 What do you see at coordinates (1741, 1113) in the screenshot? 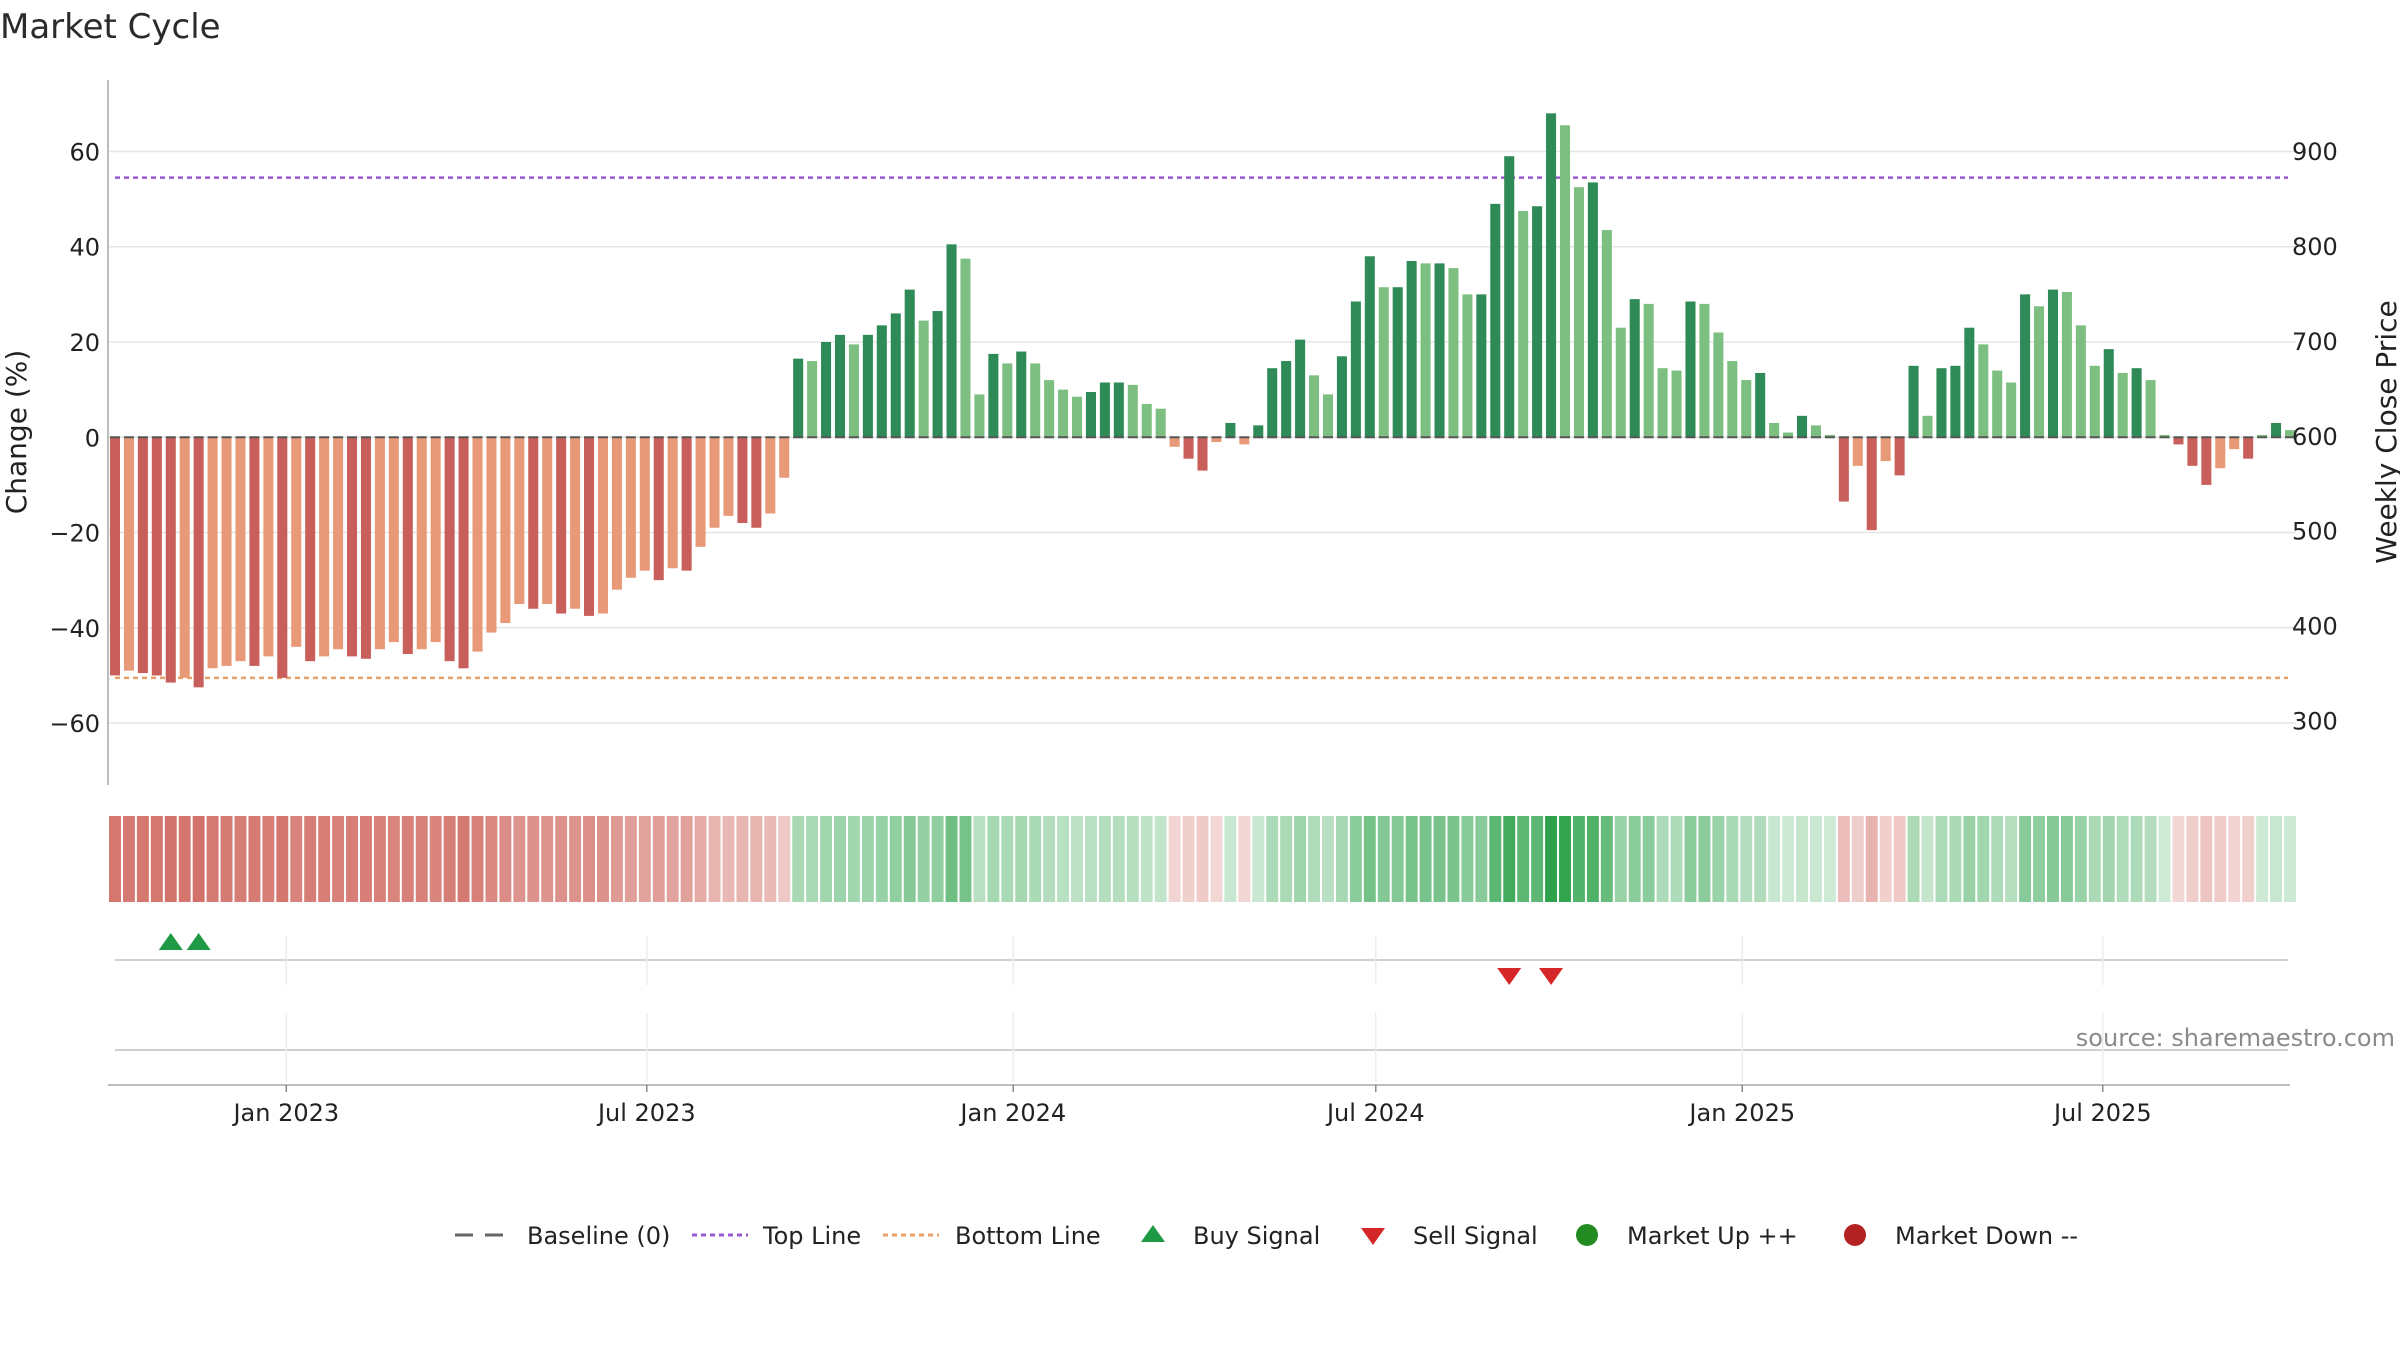
I see `x-tick-label: Jan 2025` at bounding box center [1741, 1113].